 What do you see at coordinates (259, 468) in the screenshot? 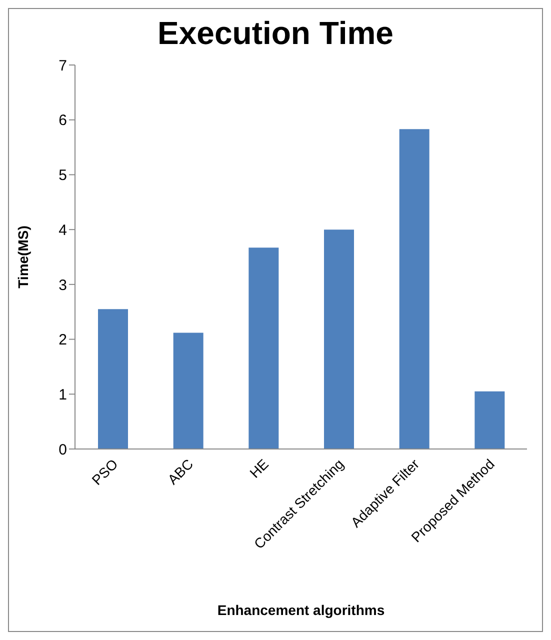
I see `x-tick-label: HE` at bounding box center [259, 468].